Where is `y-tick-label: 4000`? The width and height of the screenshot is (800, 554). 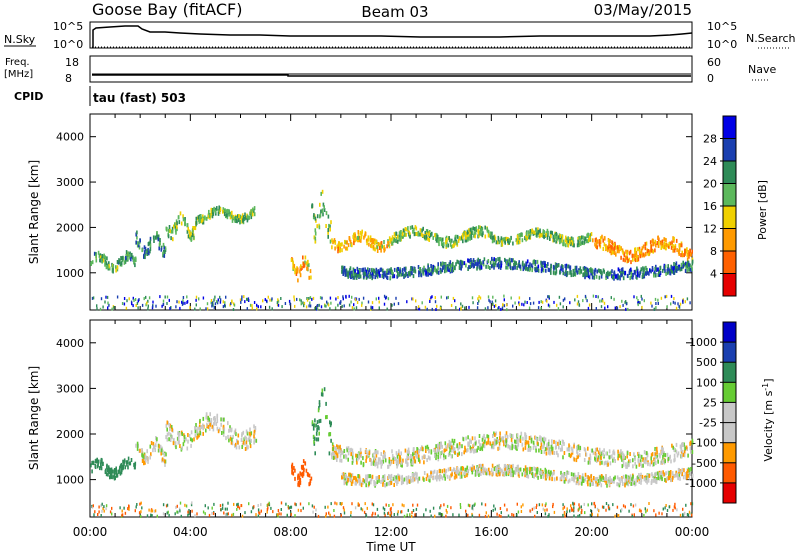 y-tick-label: 4000 is located at coordinates (70, 137).